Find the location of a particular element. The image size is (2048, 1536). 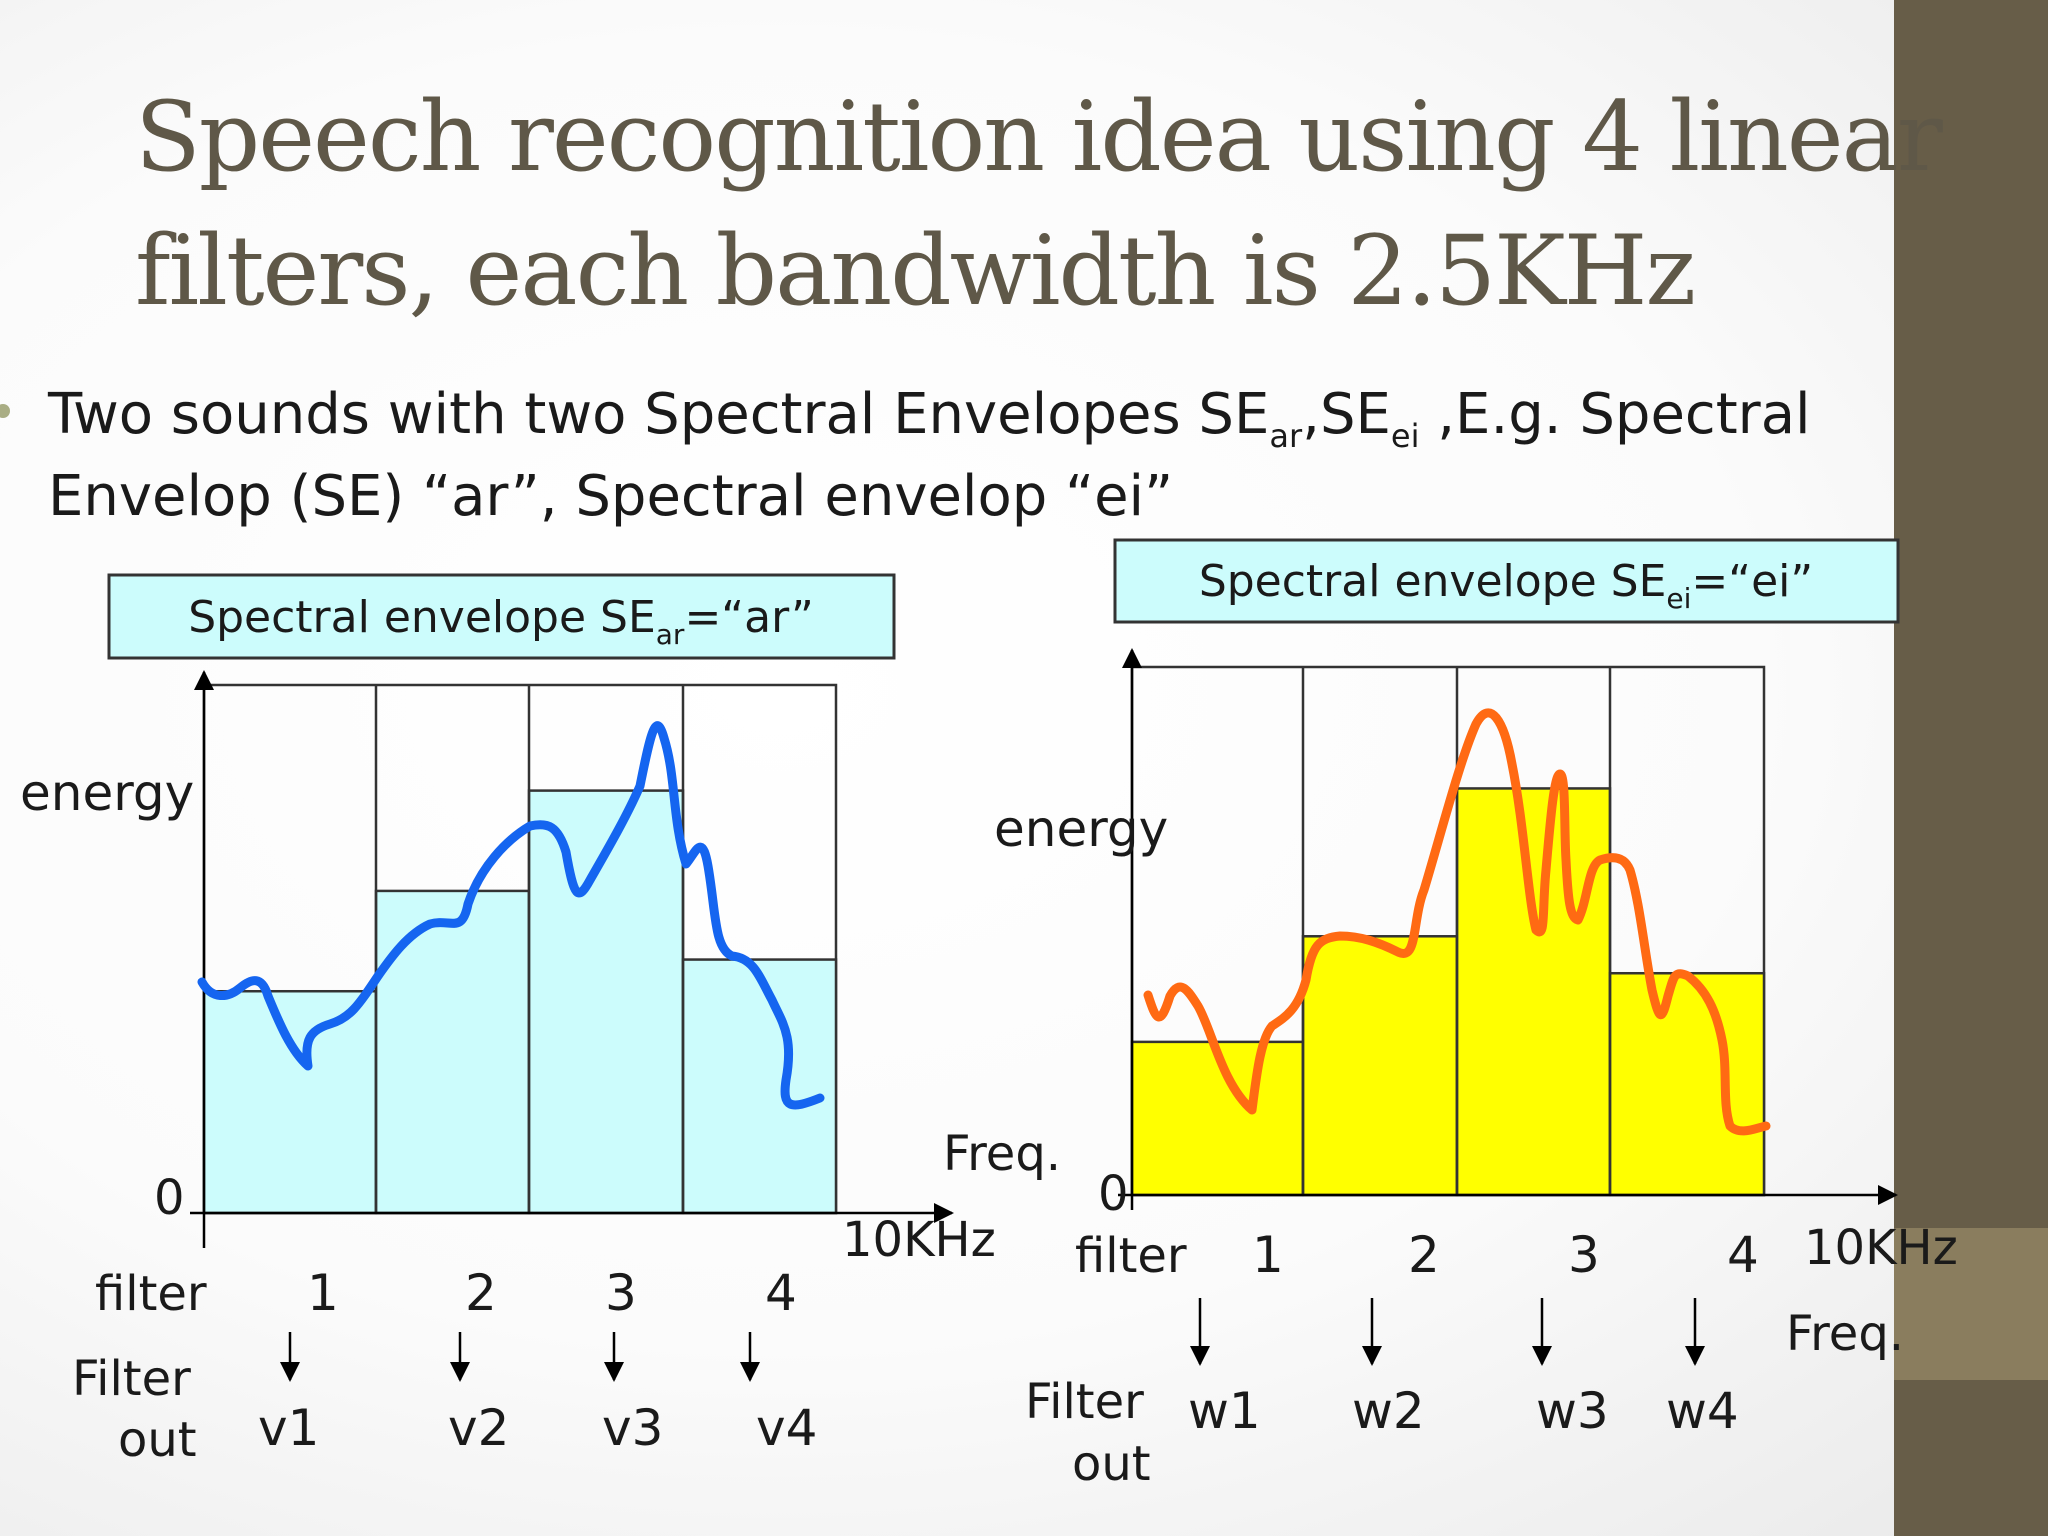

ei-10khz-label: 10KHz is located at coordinates (1881, 1248).